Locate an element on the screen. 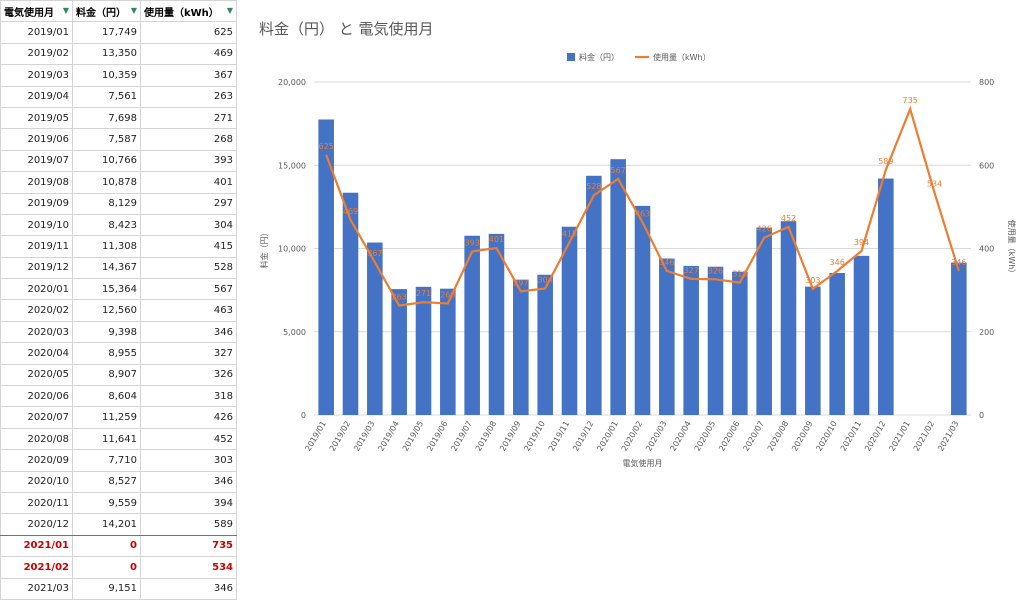  cell-fee: 14,367 is located at coordinates (106, 268).